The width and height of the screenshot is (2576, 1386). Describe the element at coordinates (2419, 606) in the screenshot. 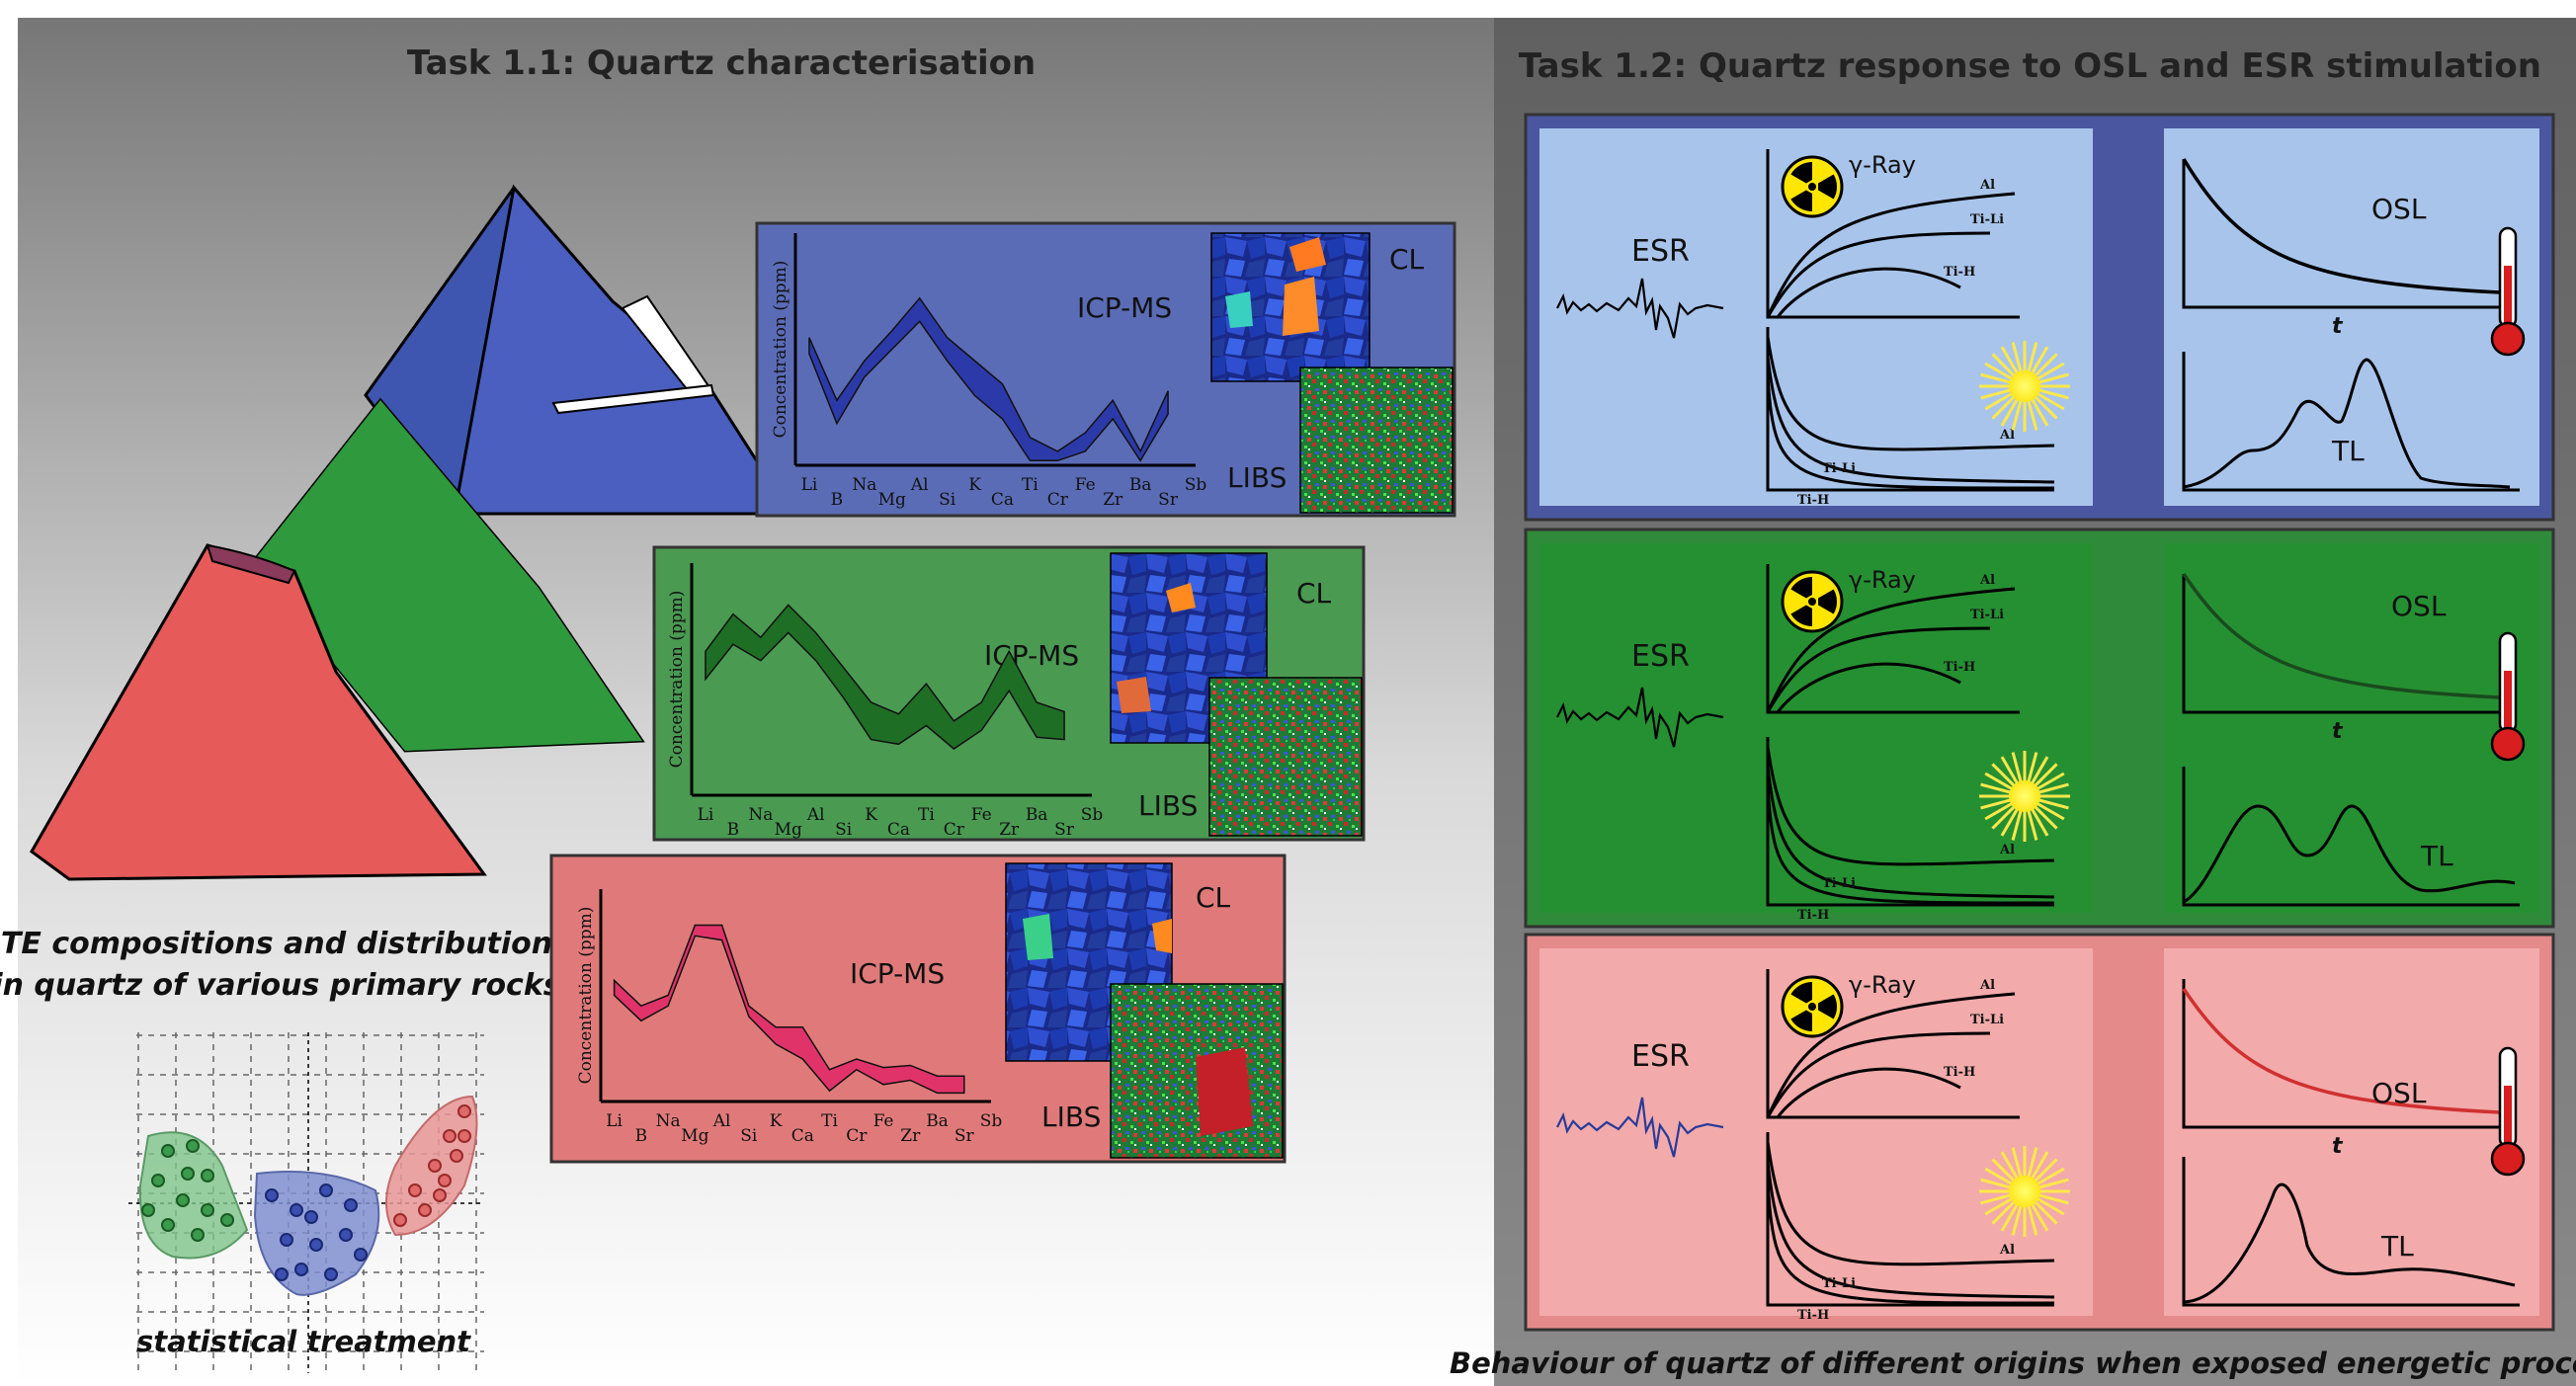

I see `osl-label: OSL` at that location.